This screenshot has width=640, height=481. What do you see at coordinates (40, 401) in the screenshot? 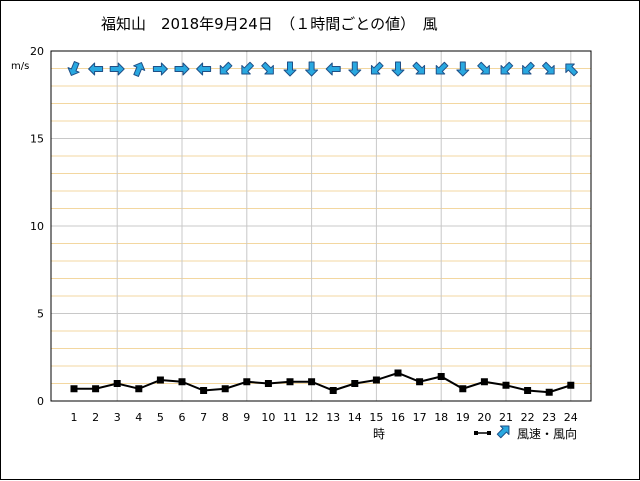
I see `y-tick-label: 0` at bounding box center [40, 401].